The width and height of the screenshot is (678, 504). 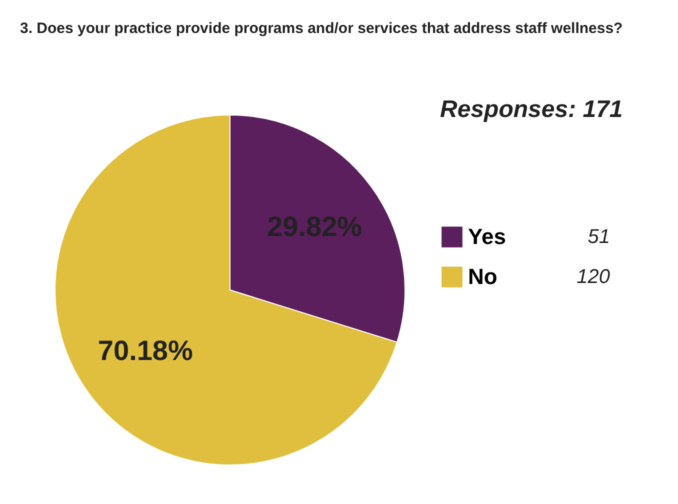 I want to click on text: Responses: 171, so click(x=531, y=109).